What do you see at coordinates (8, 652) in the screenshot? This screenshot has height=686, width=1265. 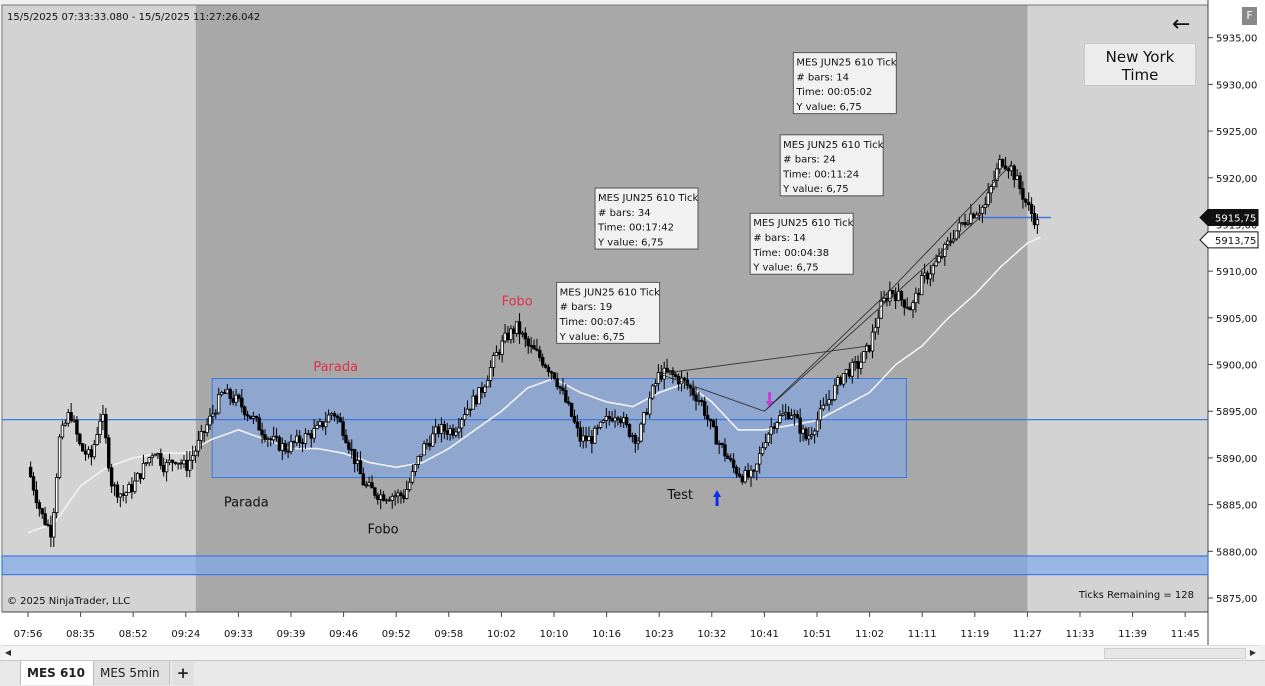 I see `scroll-left-icon: ◀` at bounding box center [8, 652].